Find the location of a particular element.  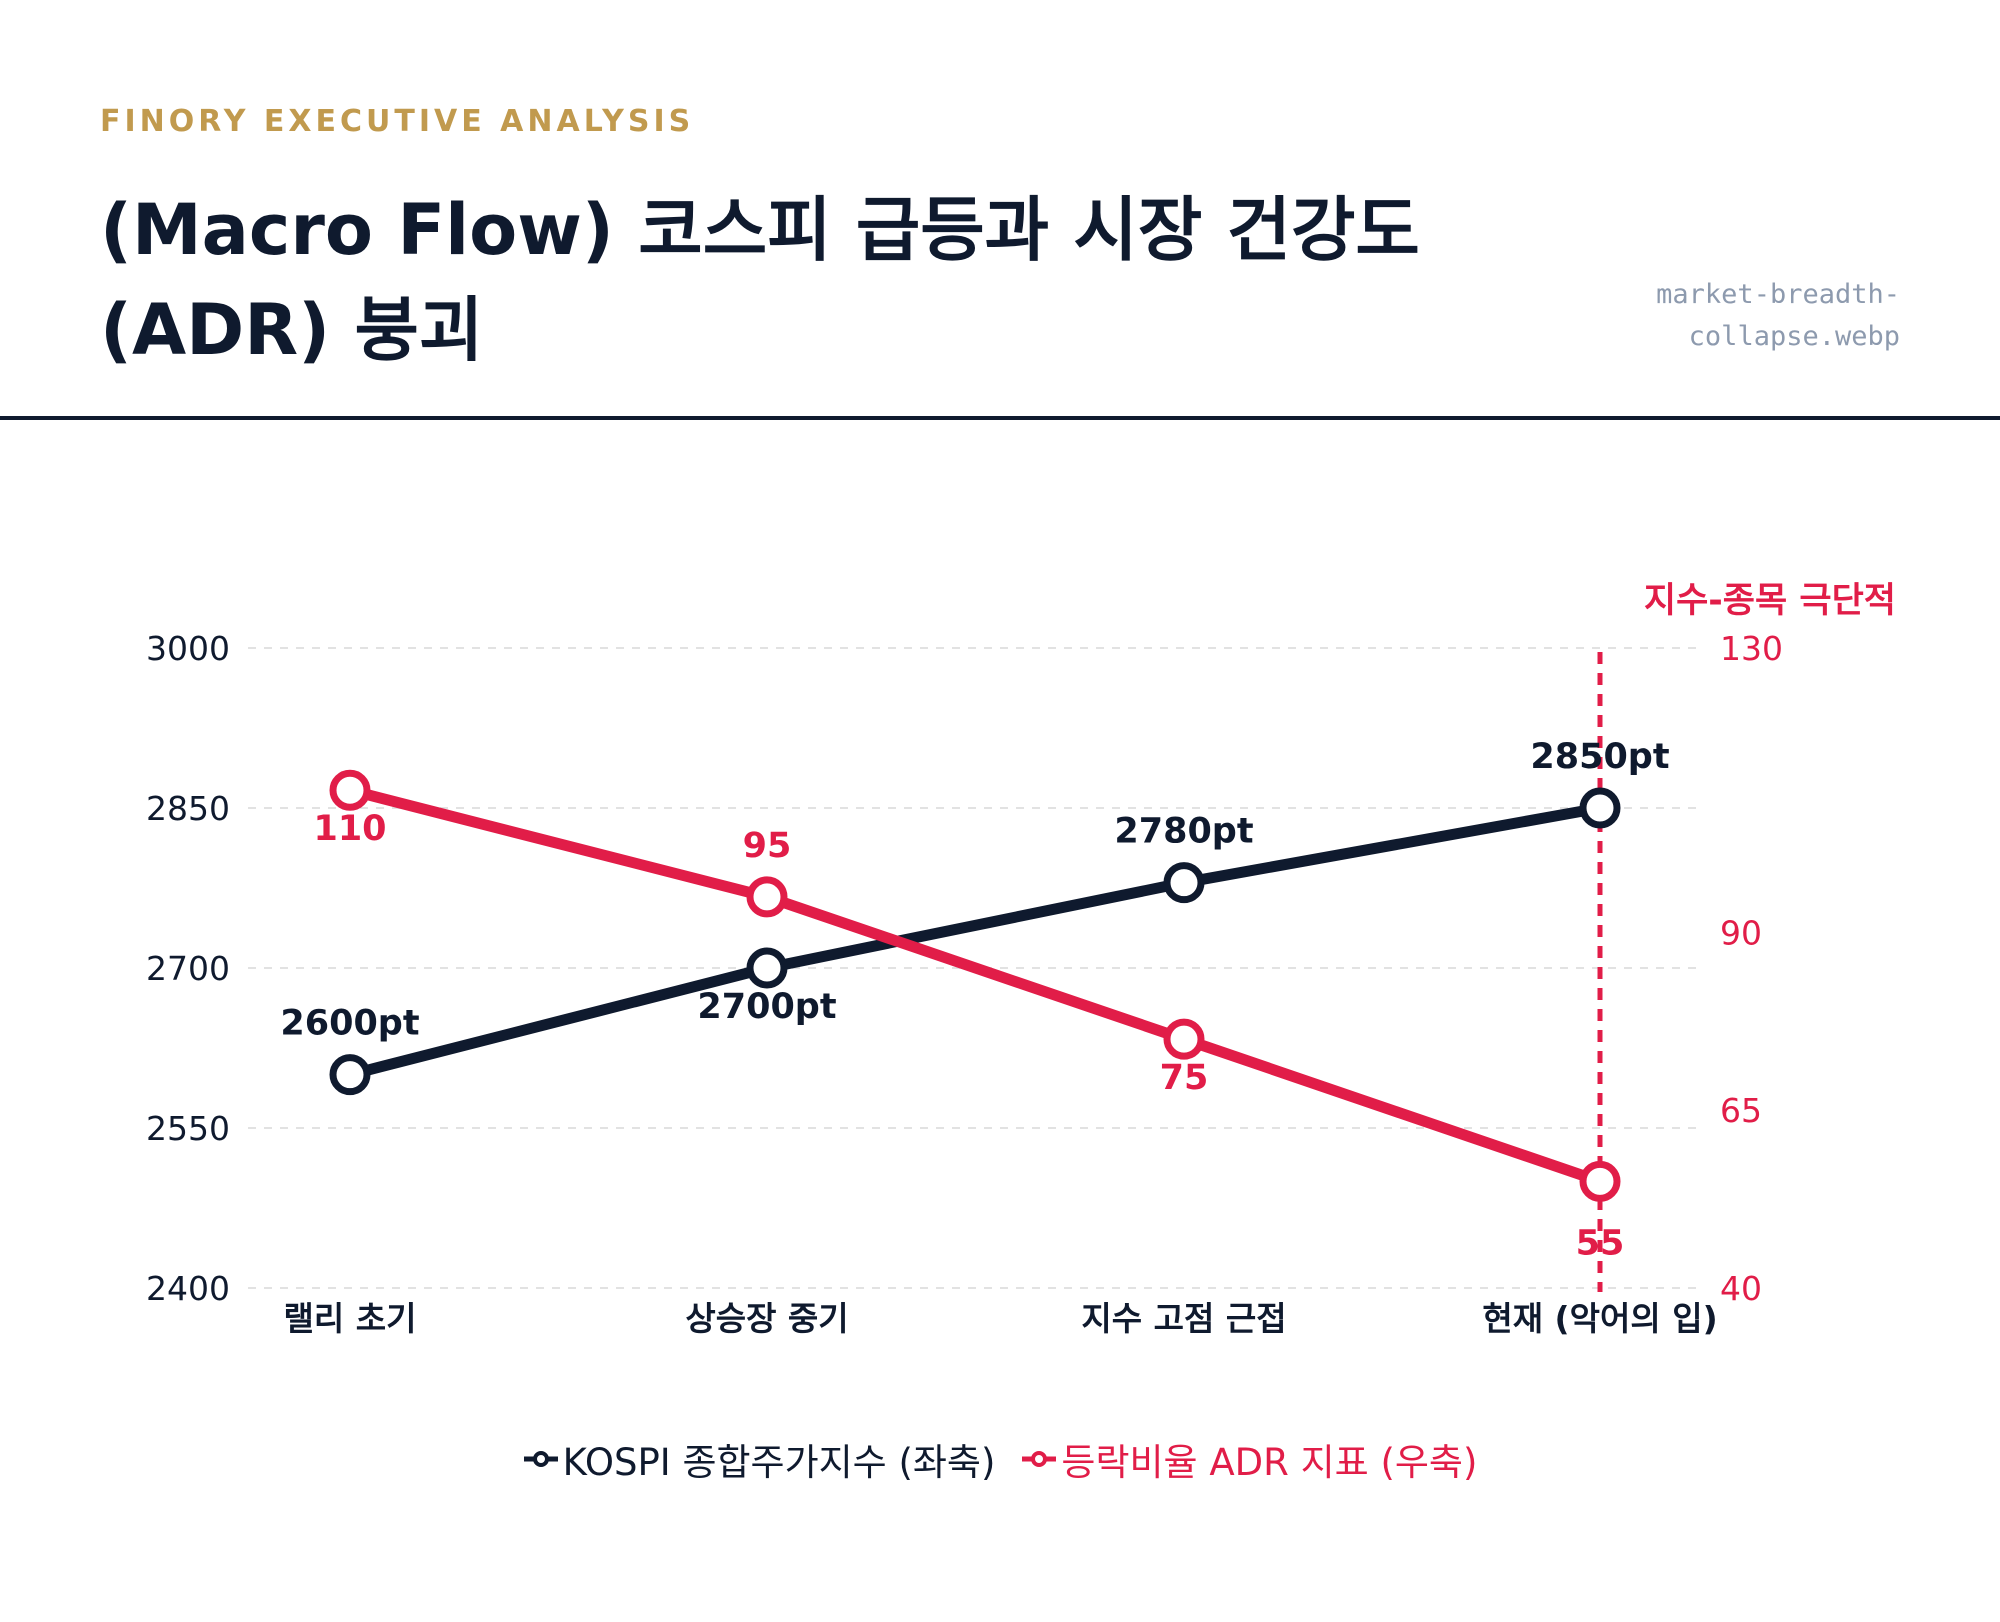

kospi-data-label: 2850pt is located at coordinates (1599, 757).